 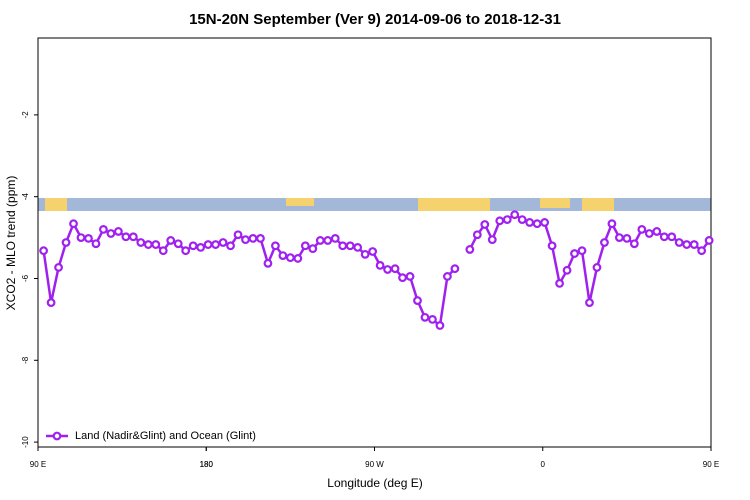 I want to click on legend-label: Land (Nadir&Glint) and Ocean (Glint), so click(x=165, y=436).